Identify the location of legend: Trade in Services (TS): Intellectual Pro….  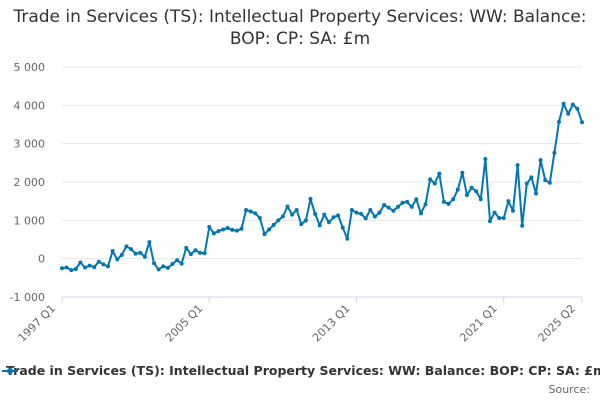
(301, 370).